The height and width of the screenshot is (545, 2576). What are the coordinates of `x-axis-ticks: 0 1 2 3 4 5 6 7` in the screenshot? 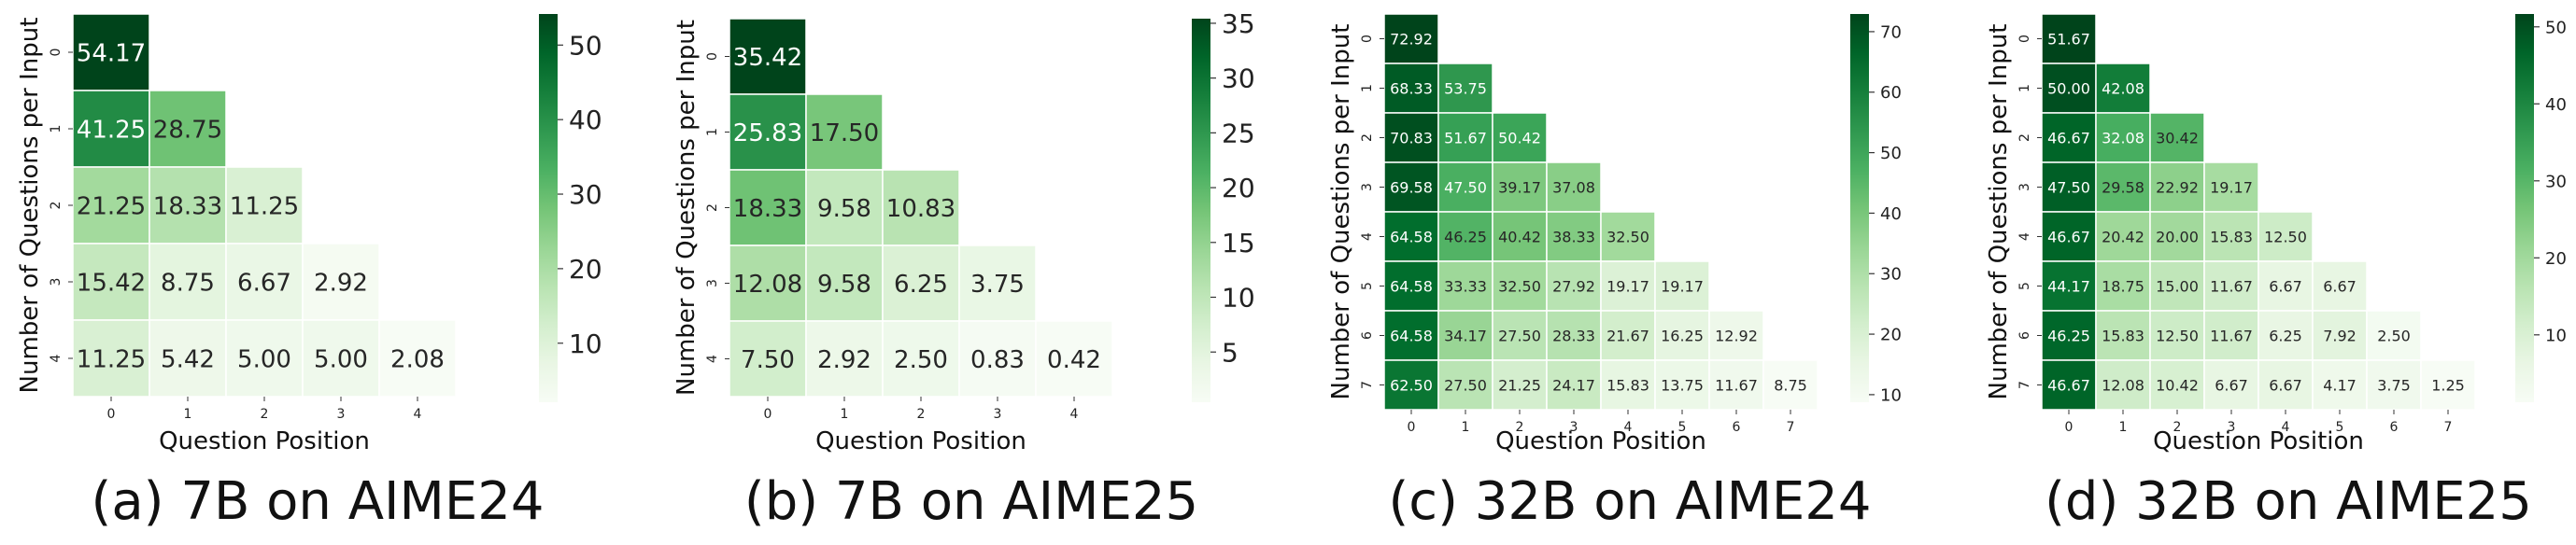 It's located at (2258, 422).